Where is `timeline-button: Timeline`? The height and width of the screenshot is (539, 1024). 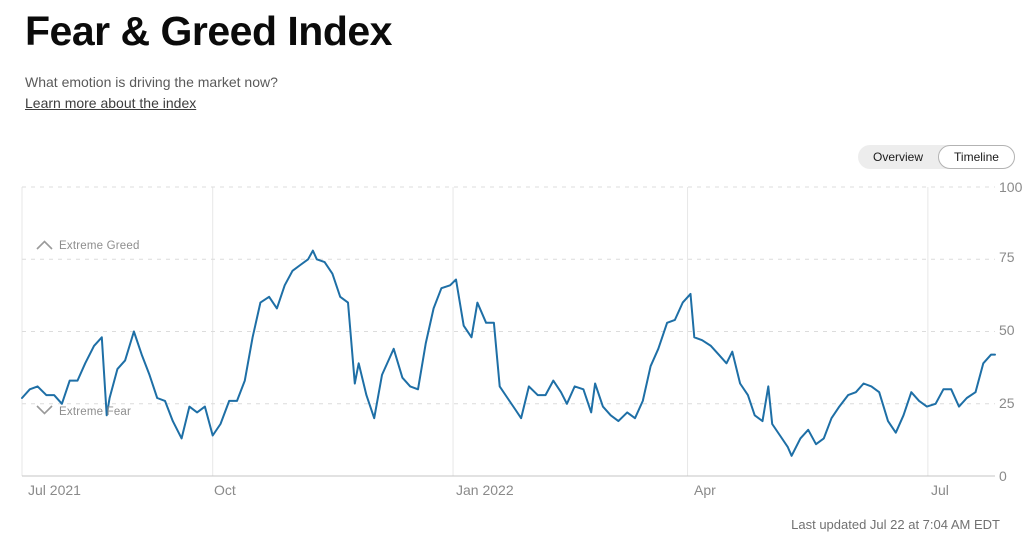
timeline-button: Timeline is located at coordinates (976, 157).